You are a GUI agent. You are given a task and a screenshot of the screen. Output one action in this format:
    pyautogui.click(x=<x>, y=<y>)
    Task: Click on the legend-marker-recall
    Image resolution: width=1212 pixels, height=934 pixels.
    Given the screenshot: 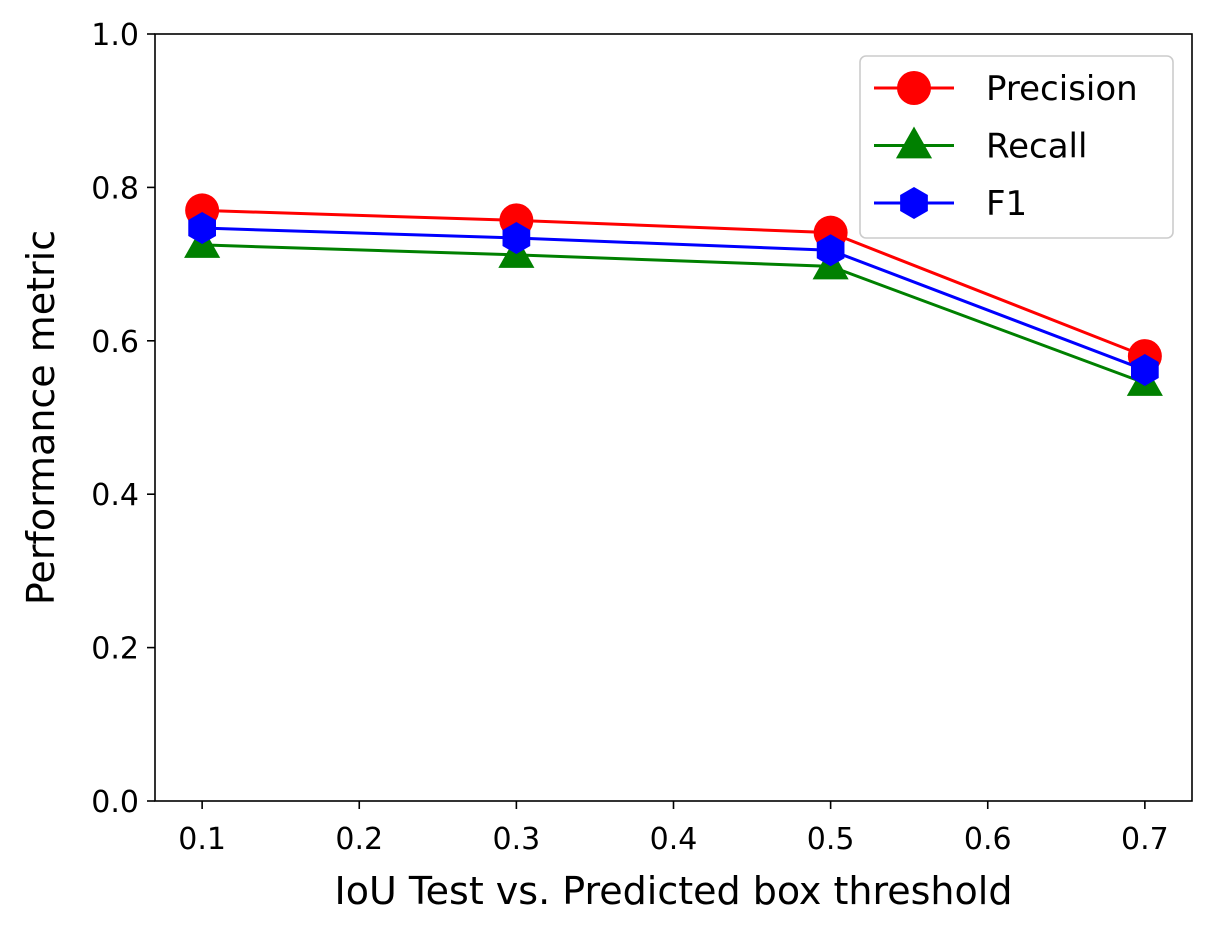 What is the action you would take?
    pyautogui.click(x=914, y=142)
    